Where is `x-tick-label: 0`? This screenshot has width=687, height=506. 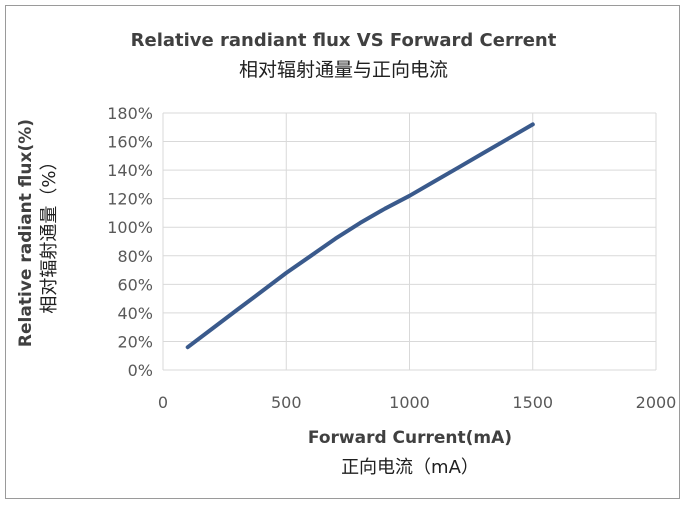
x-tick-label: 0 is located at coordinates (163, 402).